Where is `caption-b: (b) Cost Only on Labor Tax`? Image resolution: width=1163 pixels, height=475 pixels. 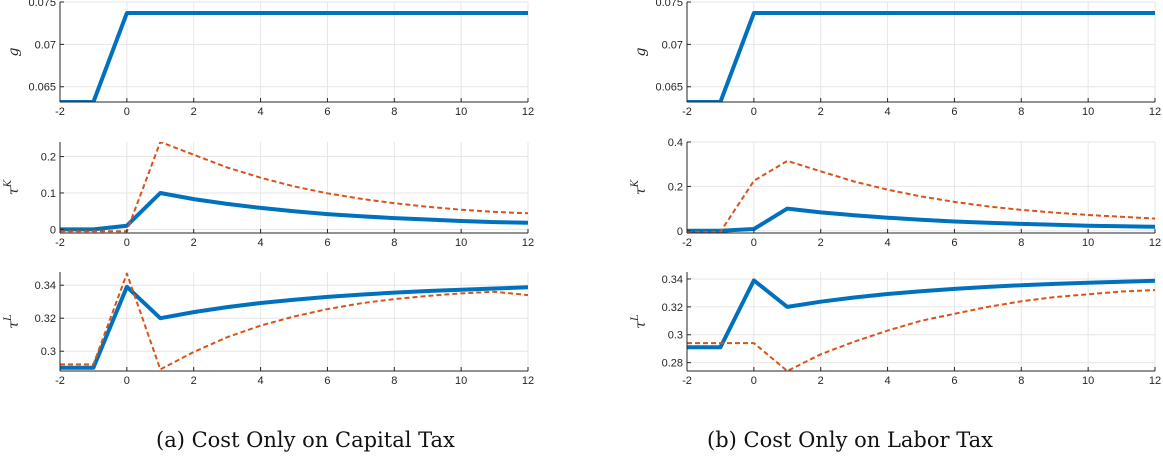 caption-b: (b) Cost Only on Labor Tax is located at coordinates (850, 440).